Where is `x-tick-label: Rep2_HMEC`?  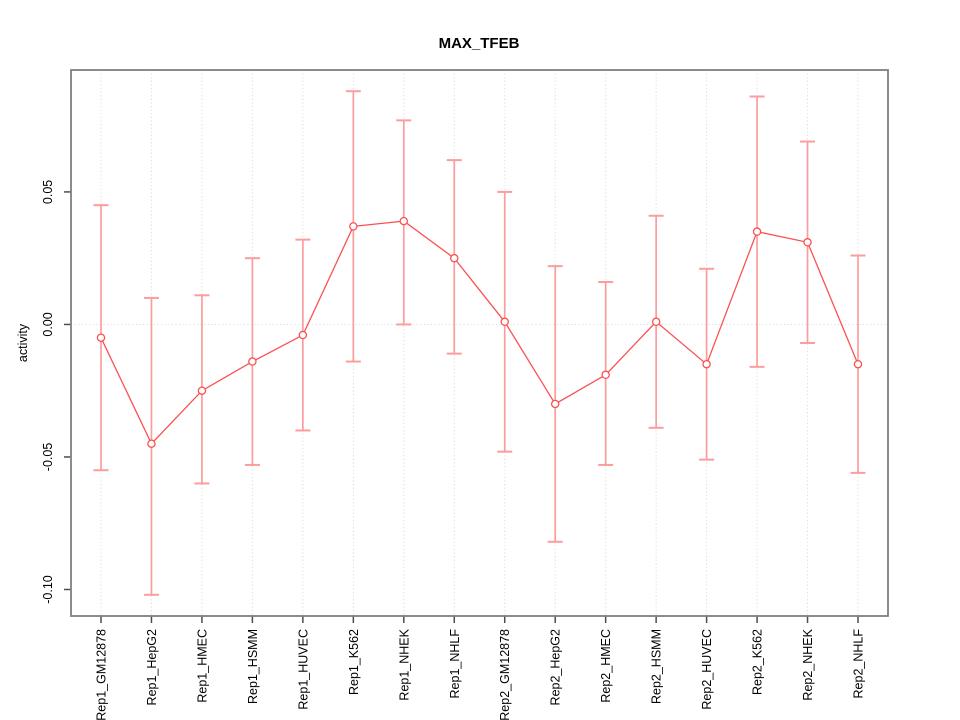 x-tick-label: Rep2_HMEC is located at coordinates (606, 666).